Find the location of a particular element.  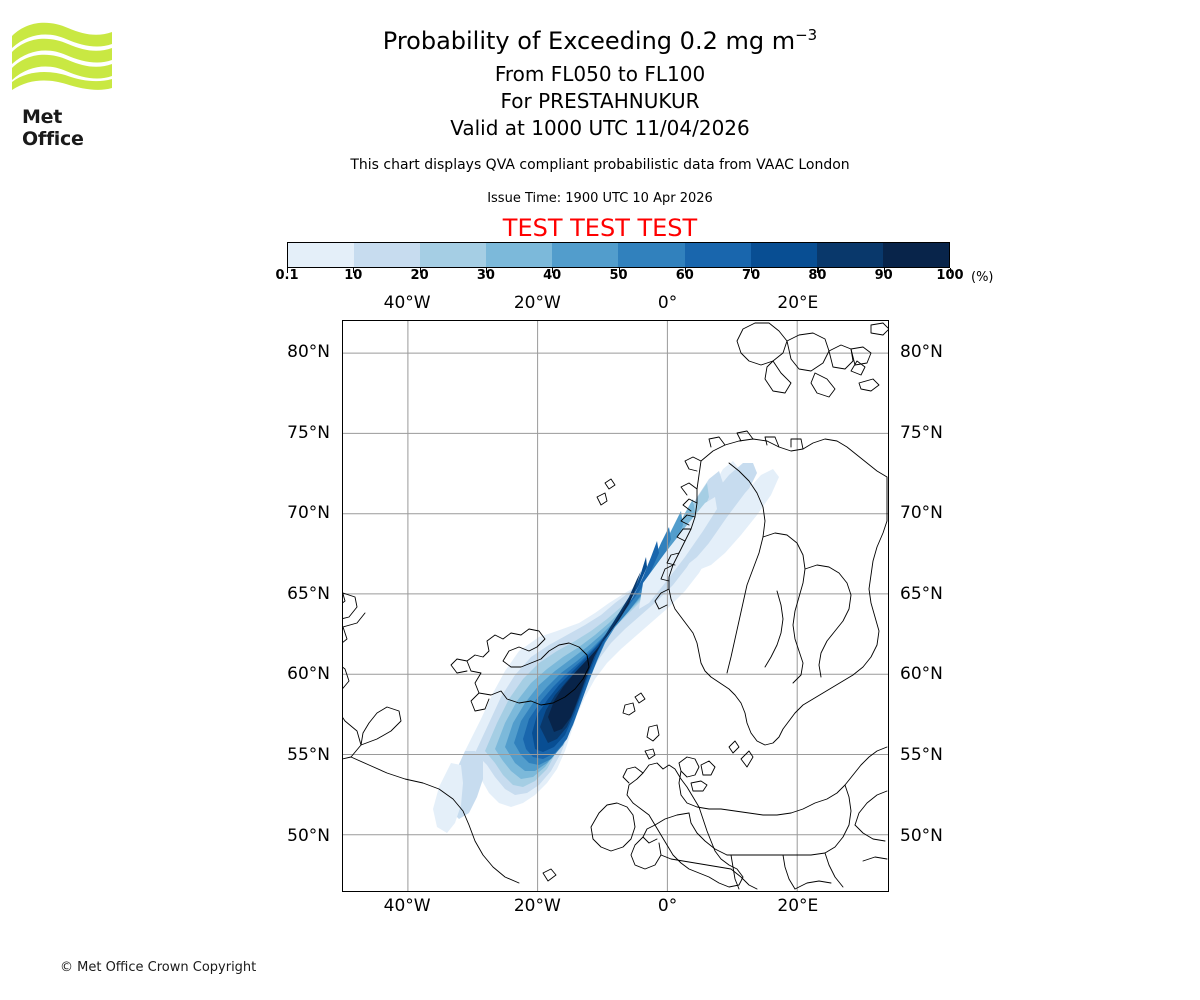

lon-tick-top-20e: 20°E is located at coordinates (798, 303).